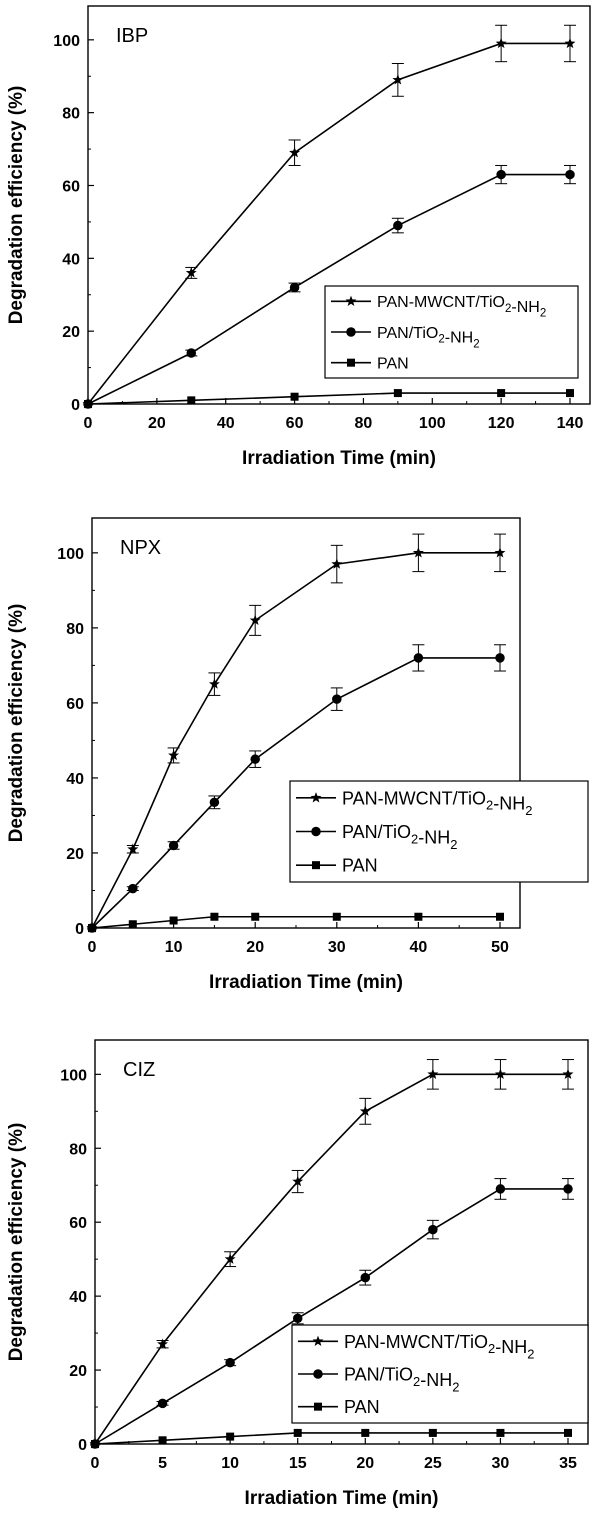  What do you see at coordinates (174, 947) in the screenshot?
I see `x-tick-label: 10` at bounding box center [174, 947].